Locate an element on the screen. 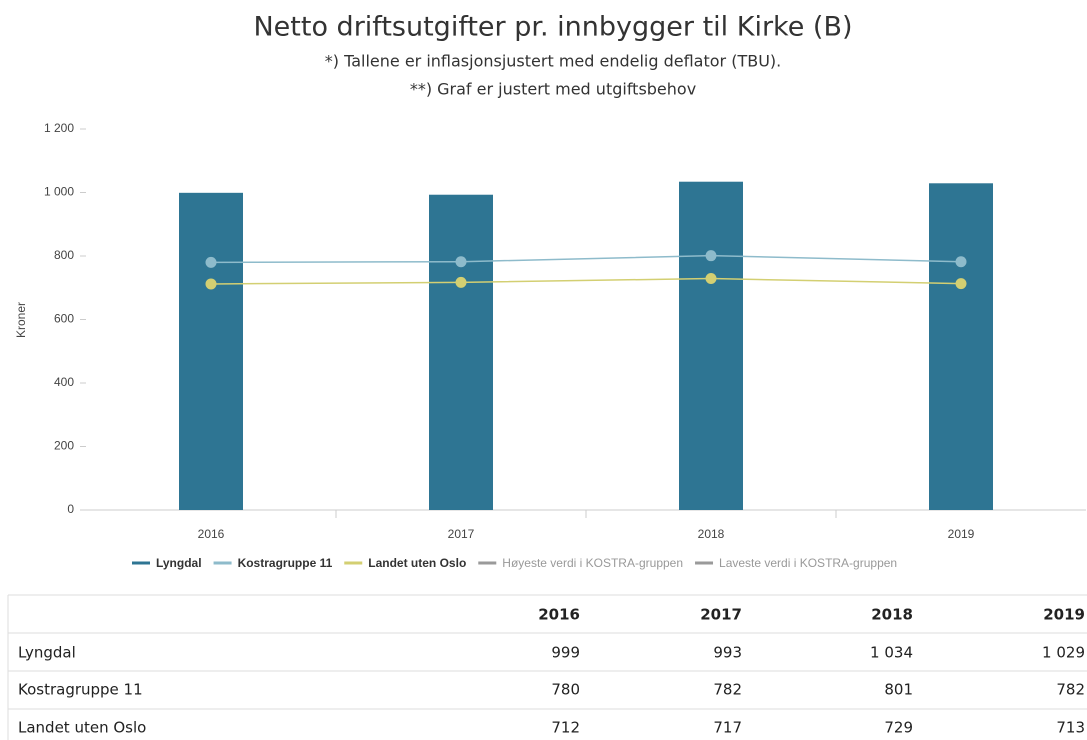 The height and width of the screenshot is (740, 1087). y-tick-label: 600 is located at coordinates (64, 319).